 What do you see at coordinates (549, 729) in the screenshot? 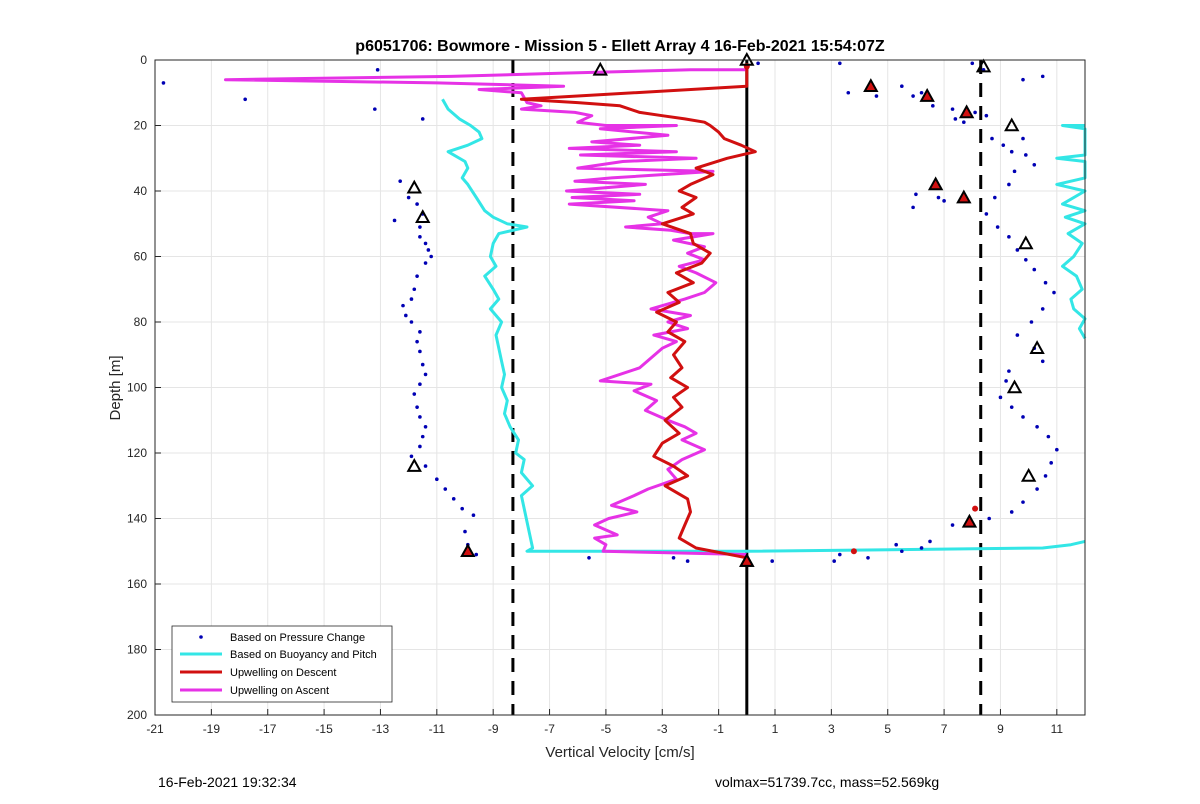
I see `x-tick-label: -7` at bounding box center [549, 729].